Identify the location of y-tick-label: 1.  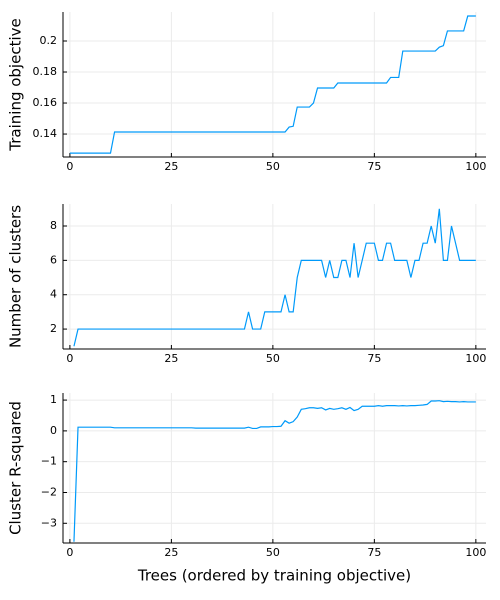
(53, 399).